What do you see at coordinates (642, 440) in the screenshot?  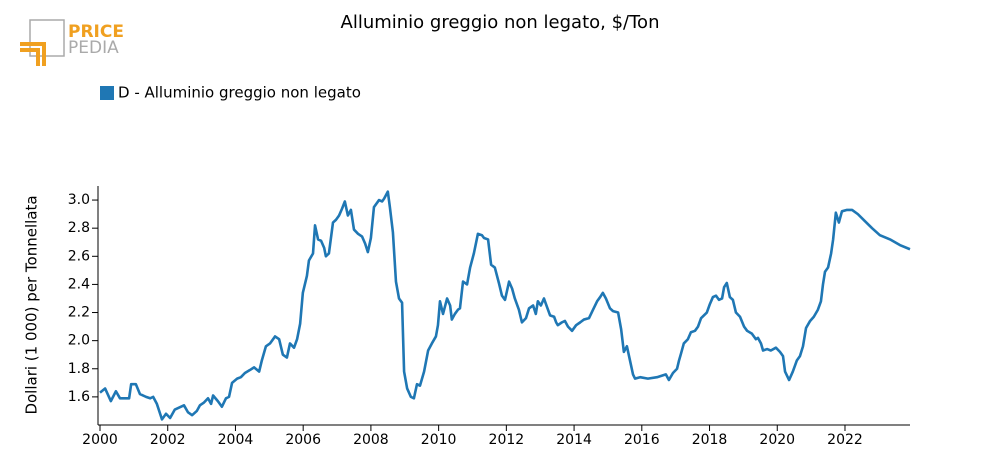 I see `x-tick-label: 2016` at bounding box center [642, 440].